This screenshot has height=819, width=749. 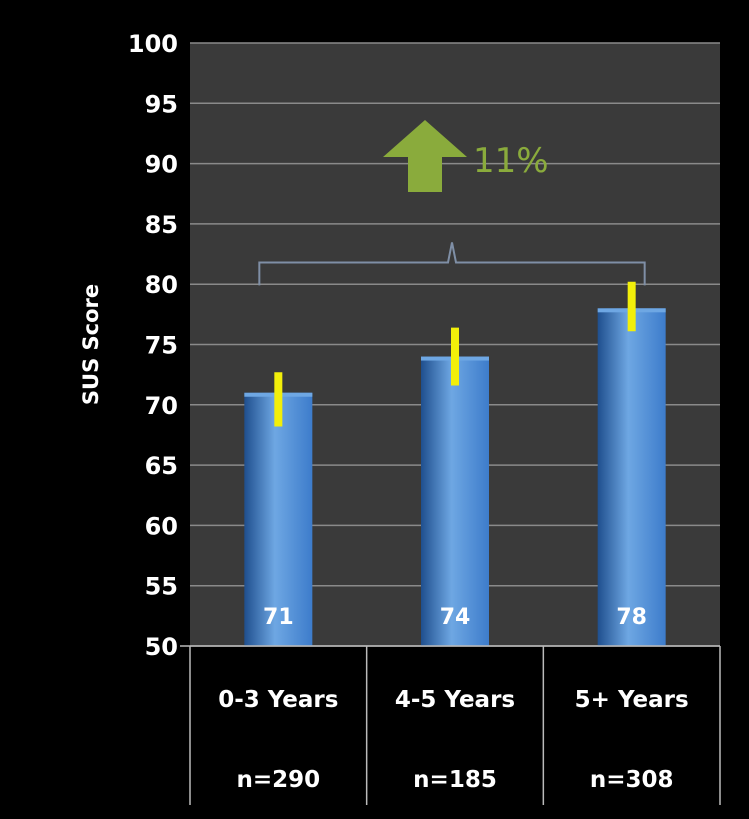 I want to click on bar-value-label: 74, so click(x=455, y=617).